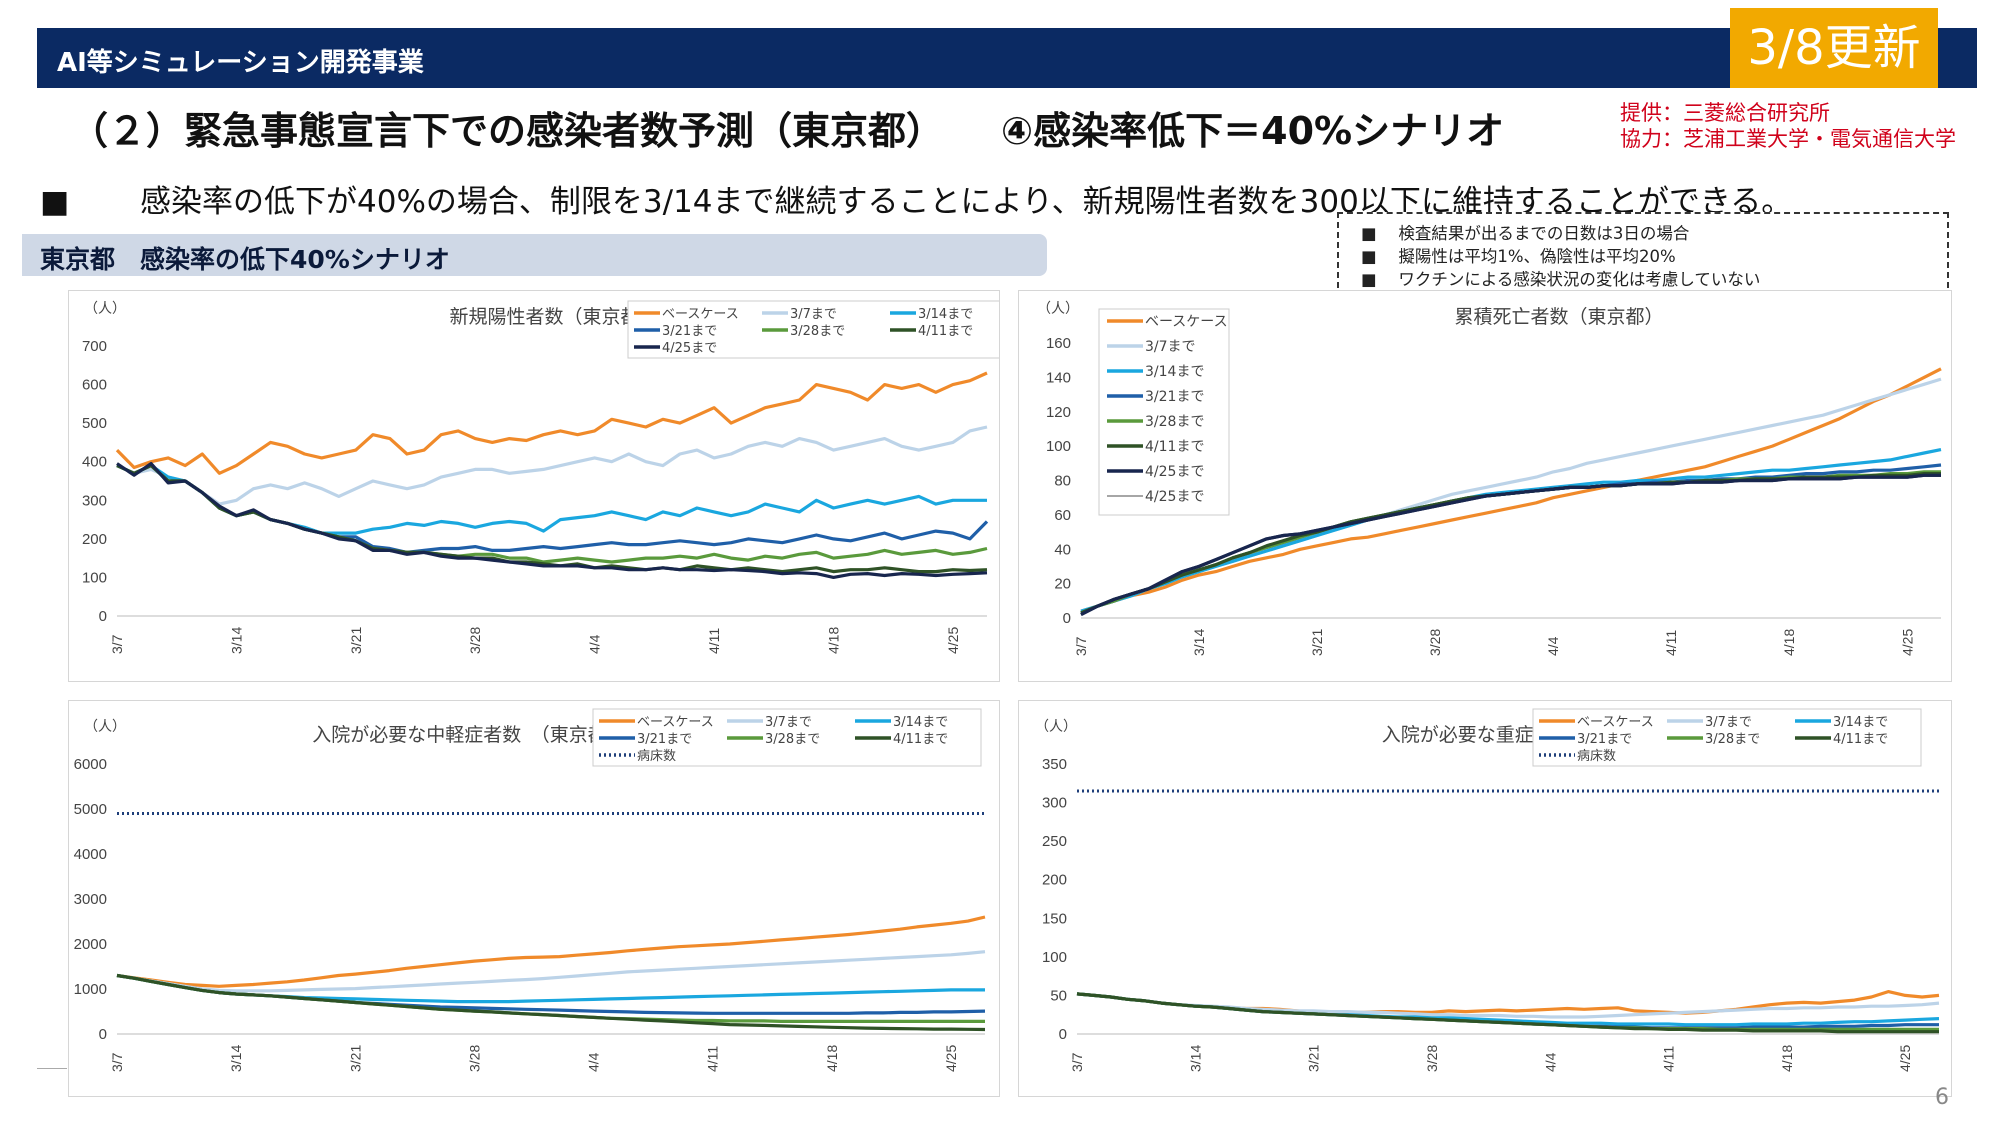 The width and height of the screenshot is (2000, 1125). What do you see at coordinates (1942, 1097) in the screenshot?
I see `page-number: 6` at bounding box center [1942, 1097].